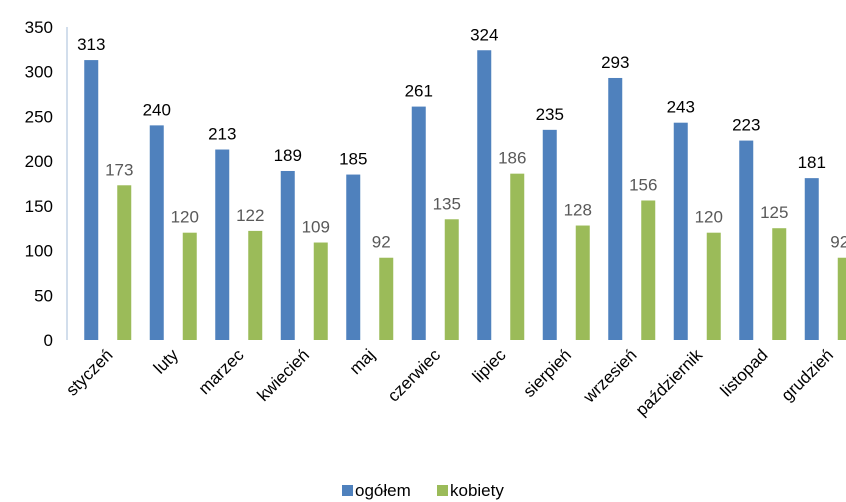 The image size is (846, 502). What do you see at coordinates (284, 375) in the screenshot?
I see `x-tick-label: kwiecień` at bounding box center [284, 375].